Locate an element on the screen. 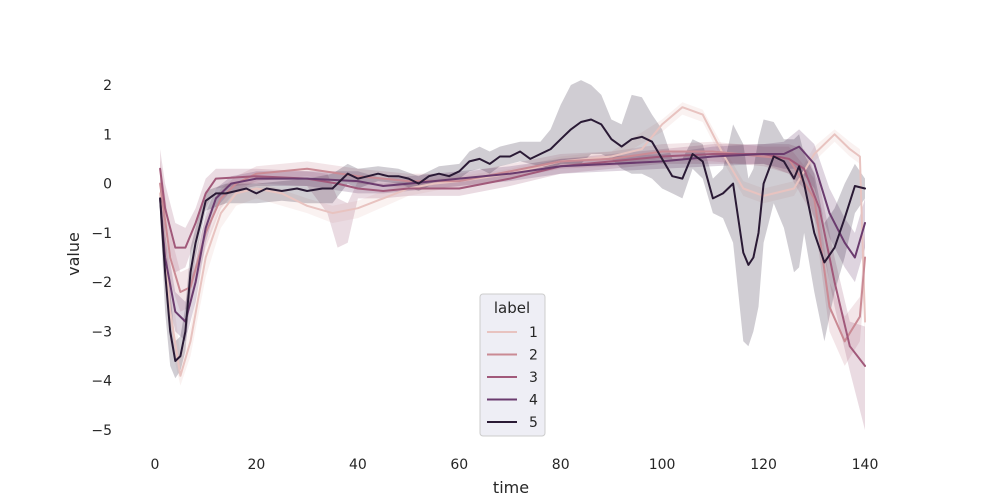  x-tick-label: 40 is located at coordinates (358, 465).